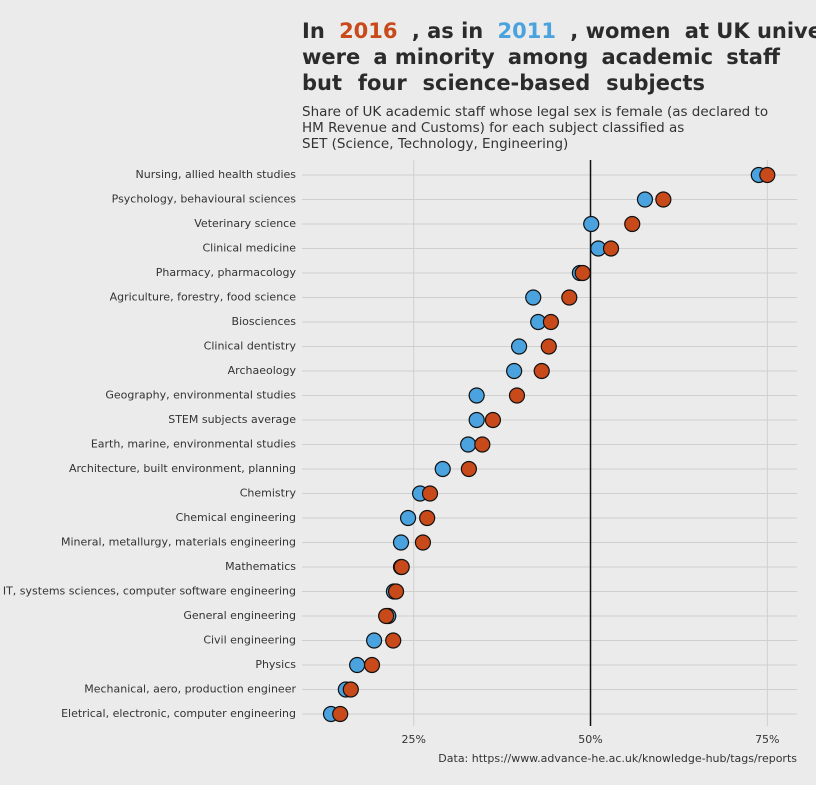  Describe the element at coordinates (548, 57) in the screenshot. I see `title-word: among` at that location.